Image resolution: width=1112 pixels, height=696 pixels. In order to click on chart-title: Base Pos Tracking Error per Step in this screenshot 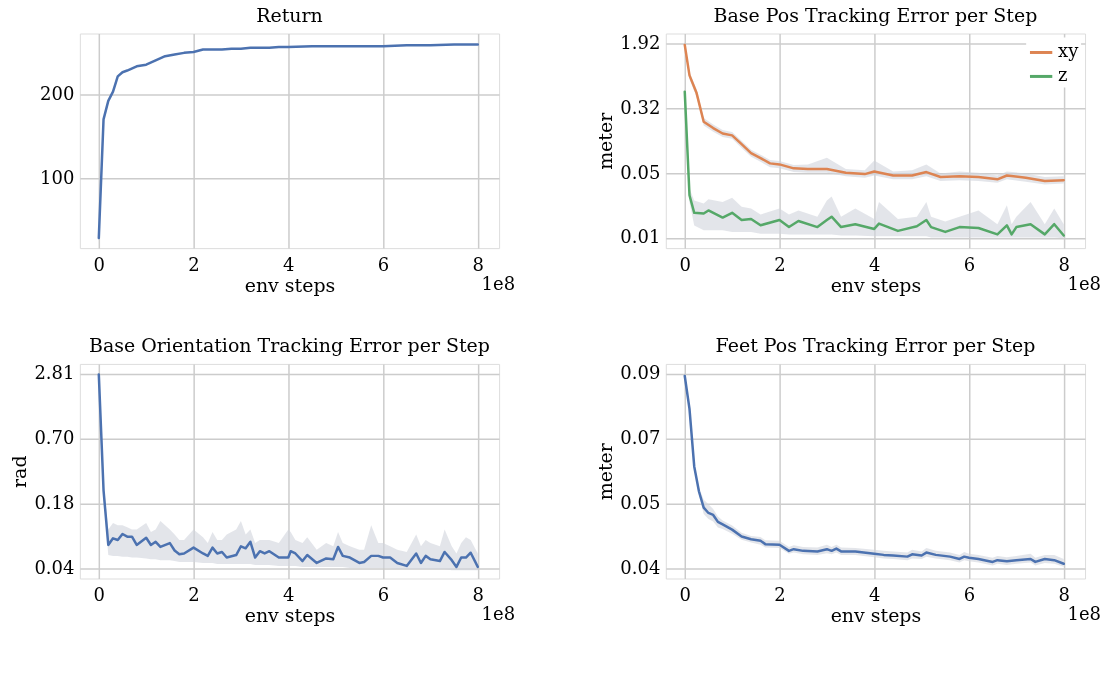, I will do `click(875, 14)`.